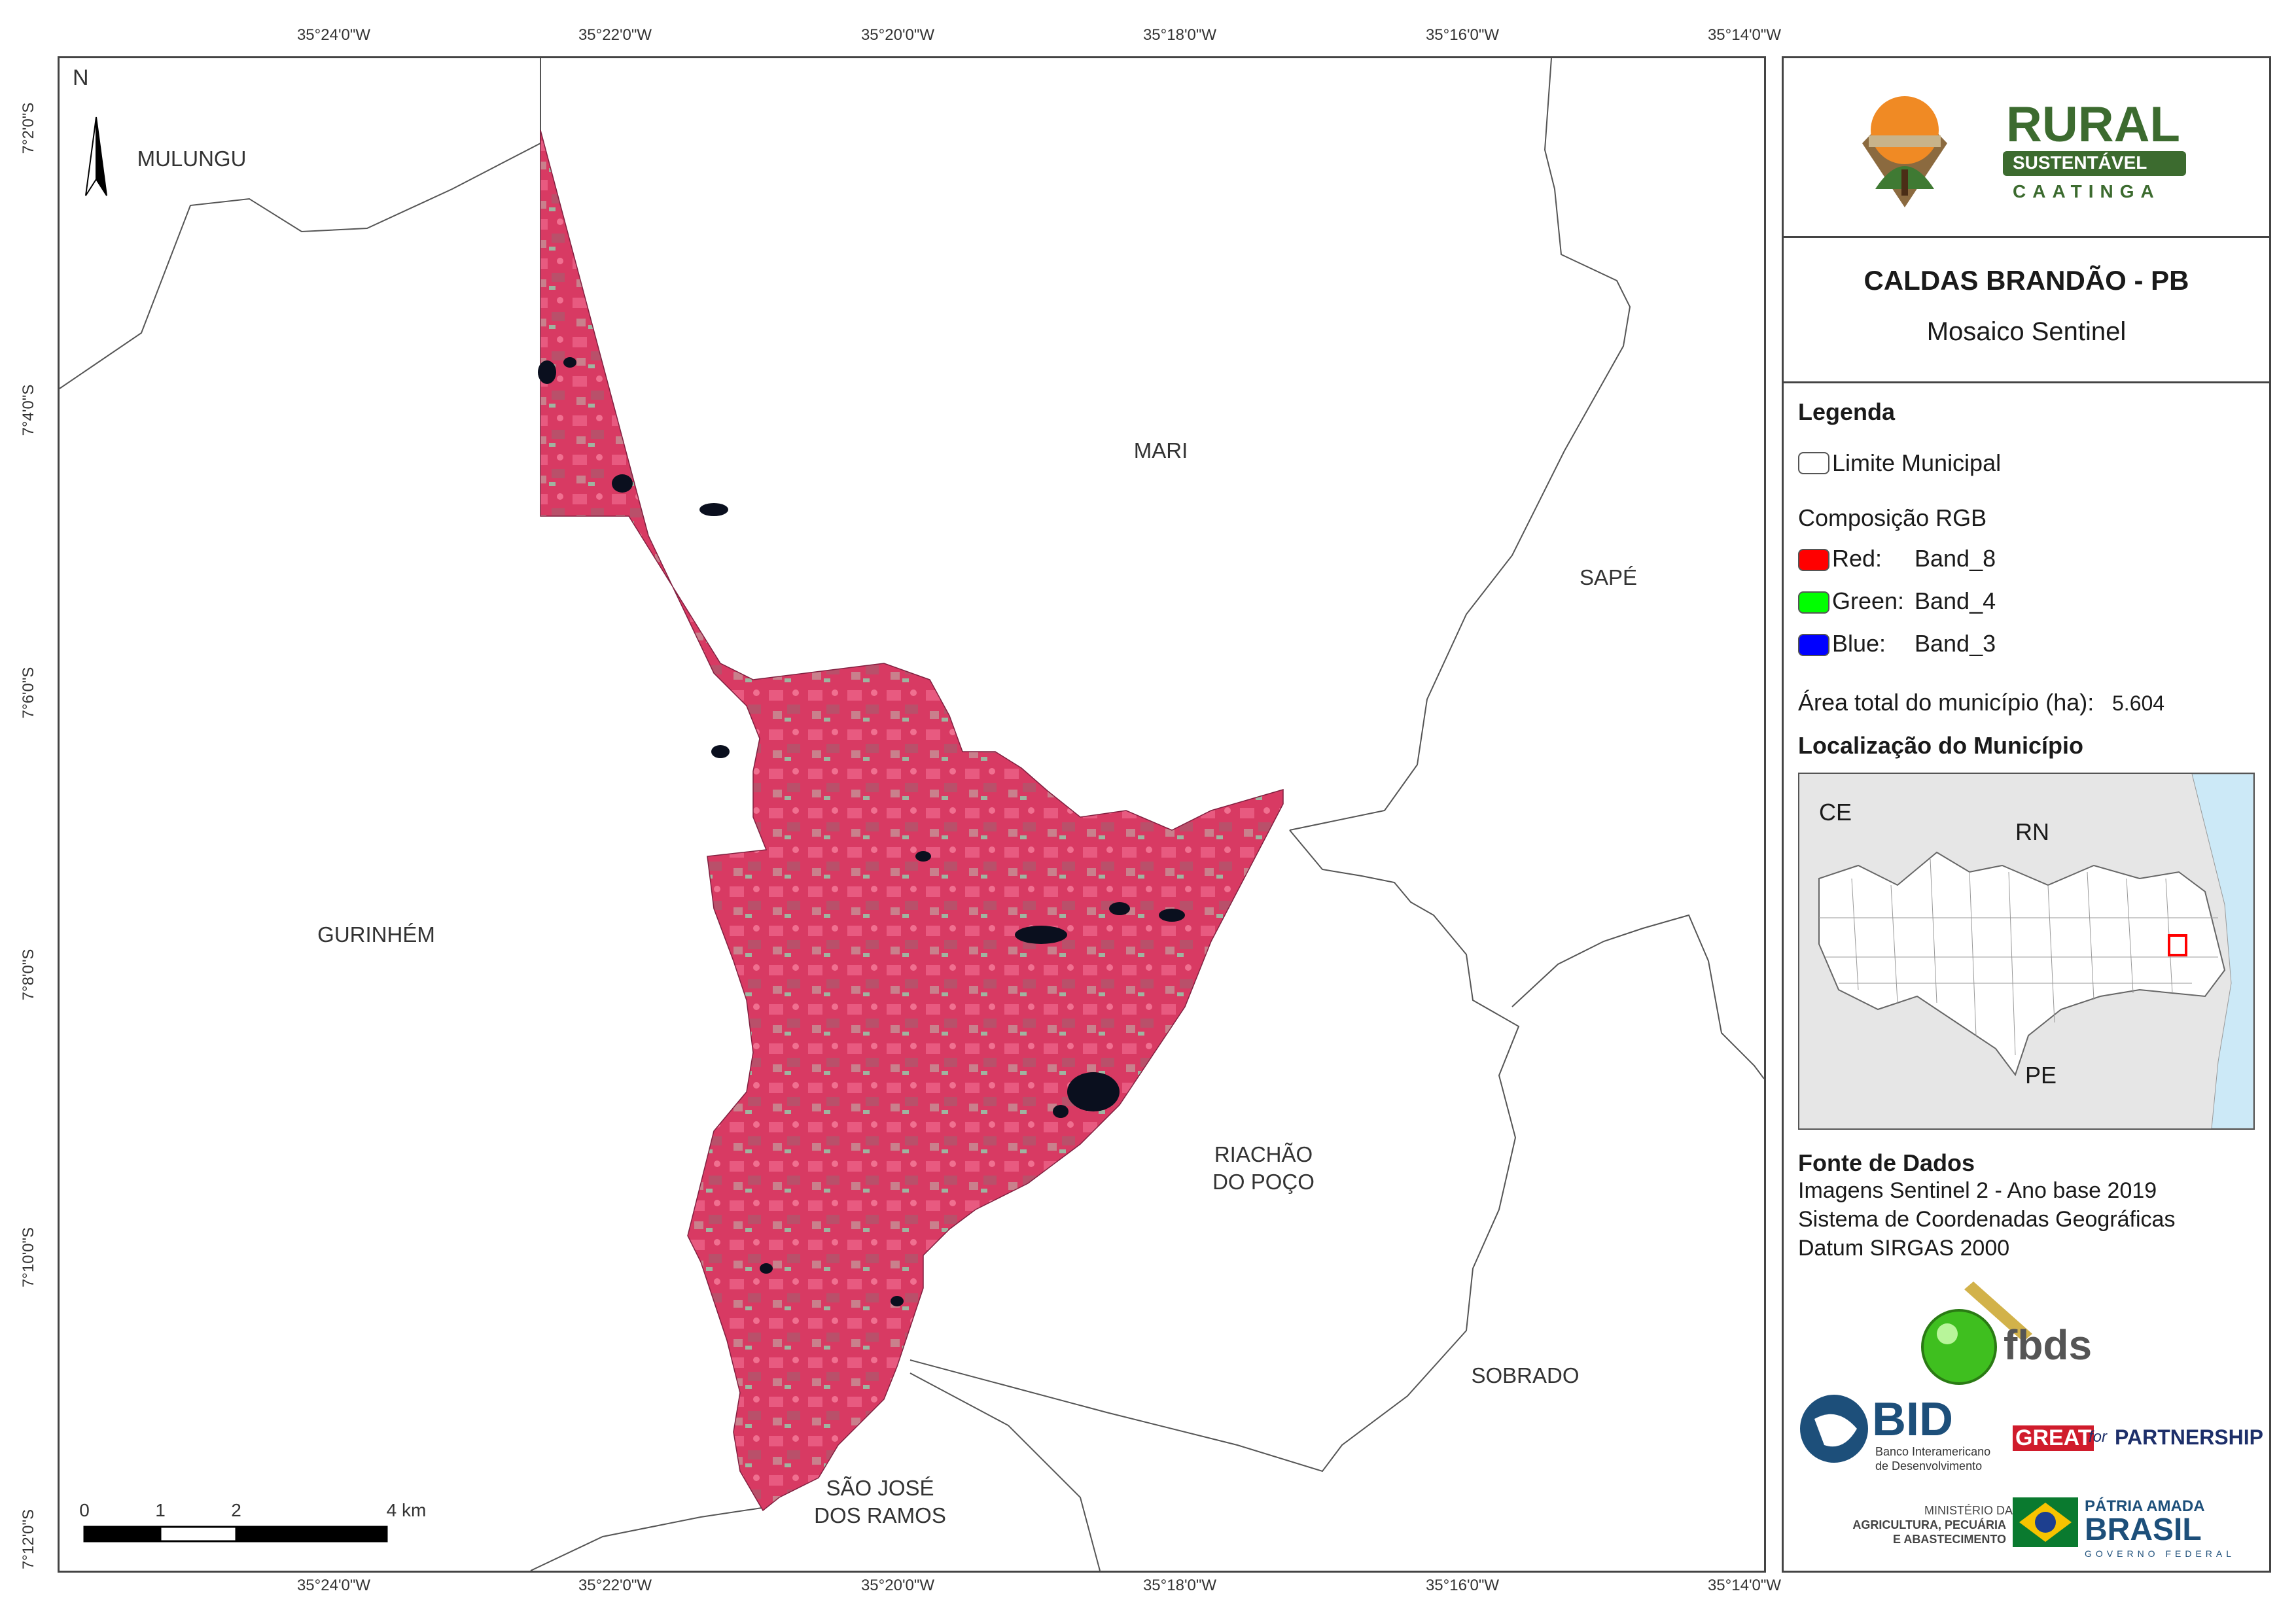 The image size is (2296, 1623). Describe the element at coordinates (1869, 601) in the screenshot. I see `green-band-label: Green:` at that location.